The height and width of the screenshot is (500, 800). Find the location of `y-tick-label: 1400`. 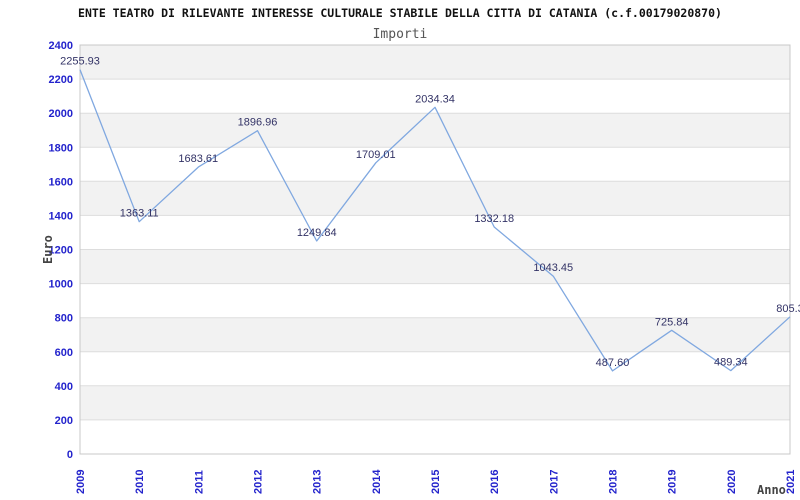

y-tick-label: 1400 is located at coordinates (61, 216).